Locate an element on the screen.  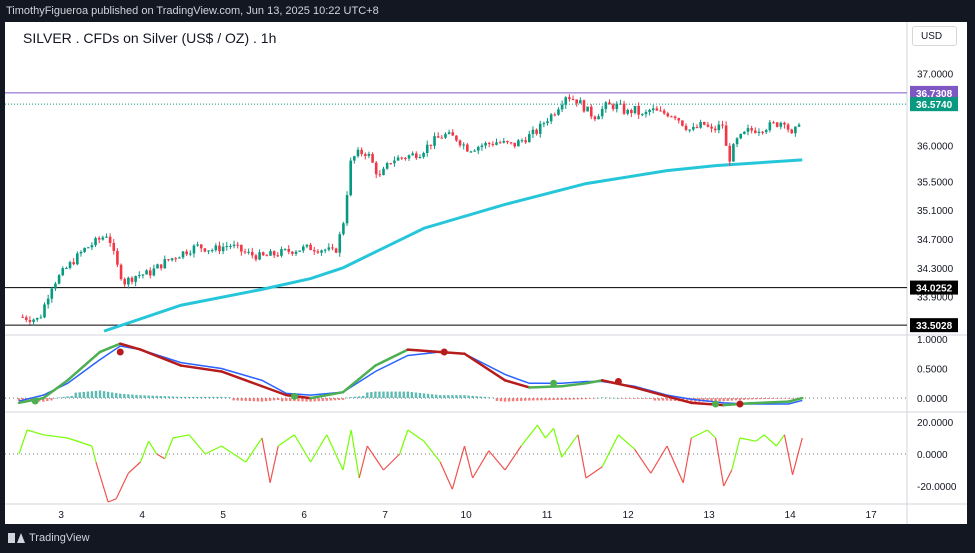
osc2-tick-label: 0.0000 is located at coordinates (932, 455).